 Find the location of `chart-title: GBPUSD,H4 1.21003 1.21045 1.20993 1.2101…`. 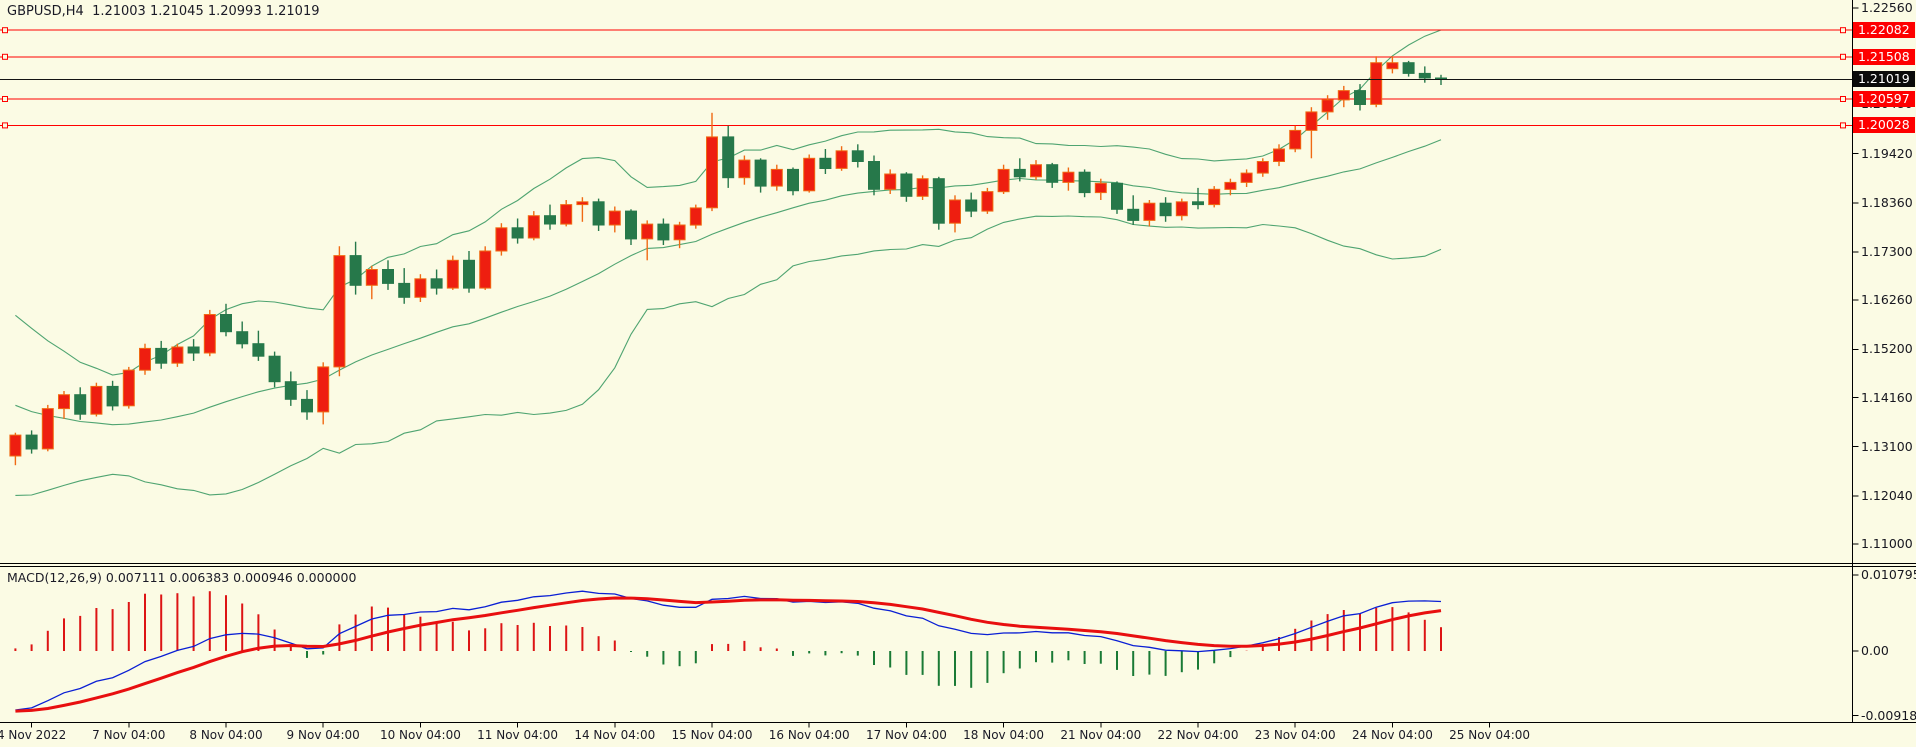

chart-title: GBPUSD,H4 1.21003 1.21045 1.20993 1.2101… is located at coordinates (163, 11).